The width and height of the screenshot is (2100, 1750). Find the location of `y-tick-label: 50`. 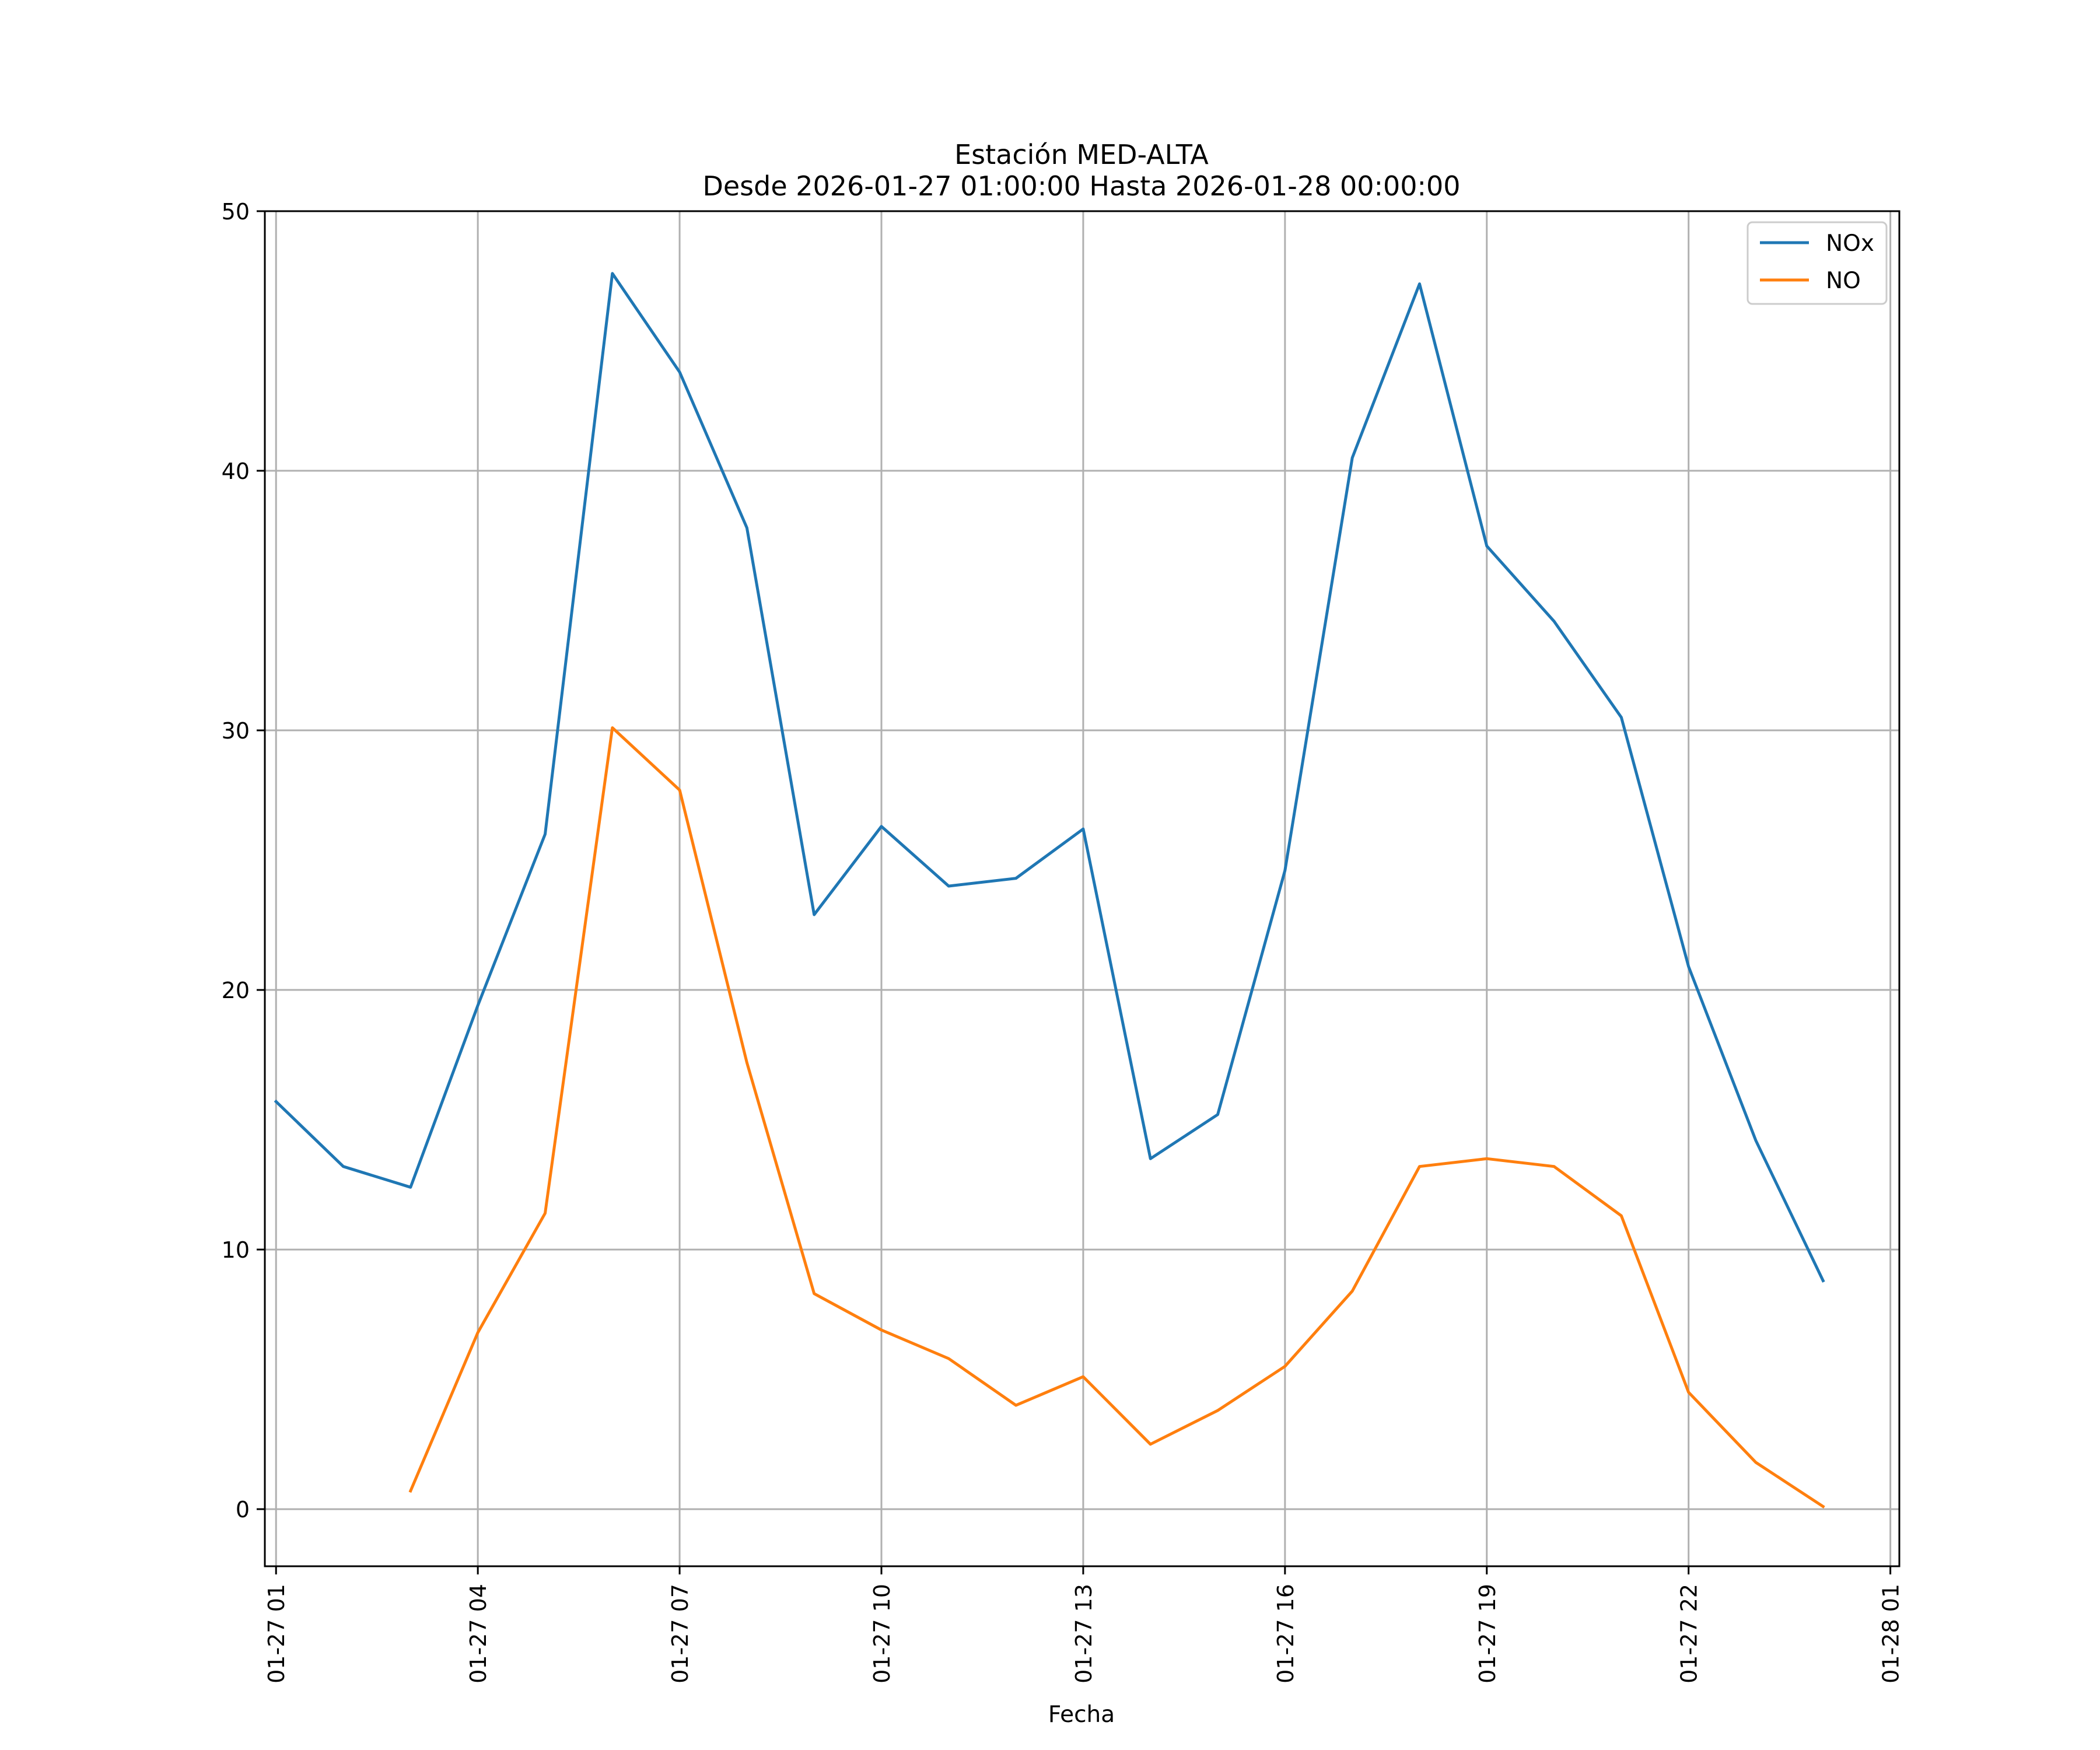

y-tick-label: 50 is located at coordinates (236, 212).